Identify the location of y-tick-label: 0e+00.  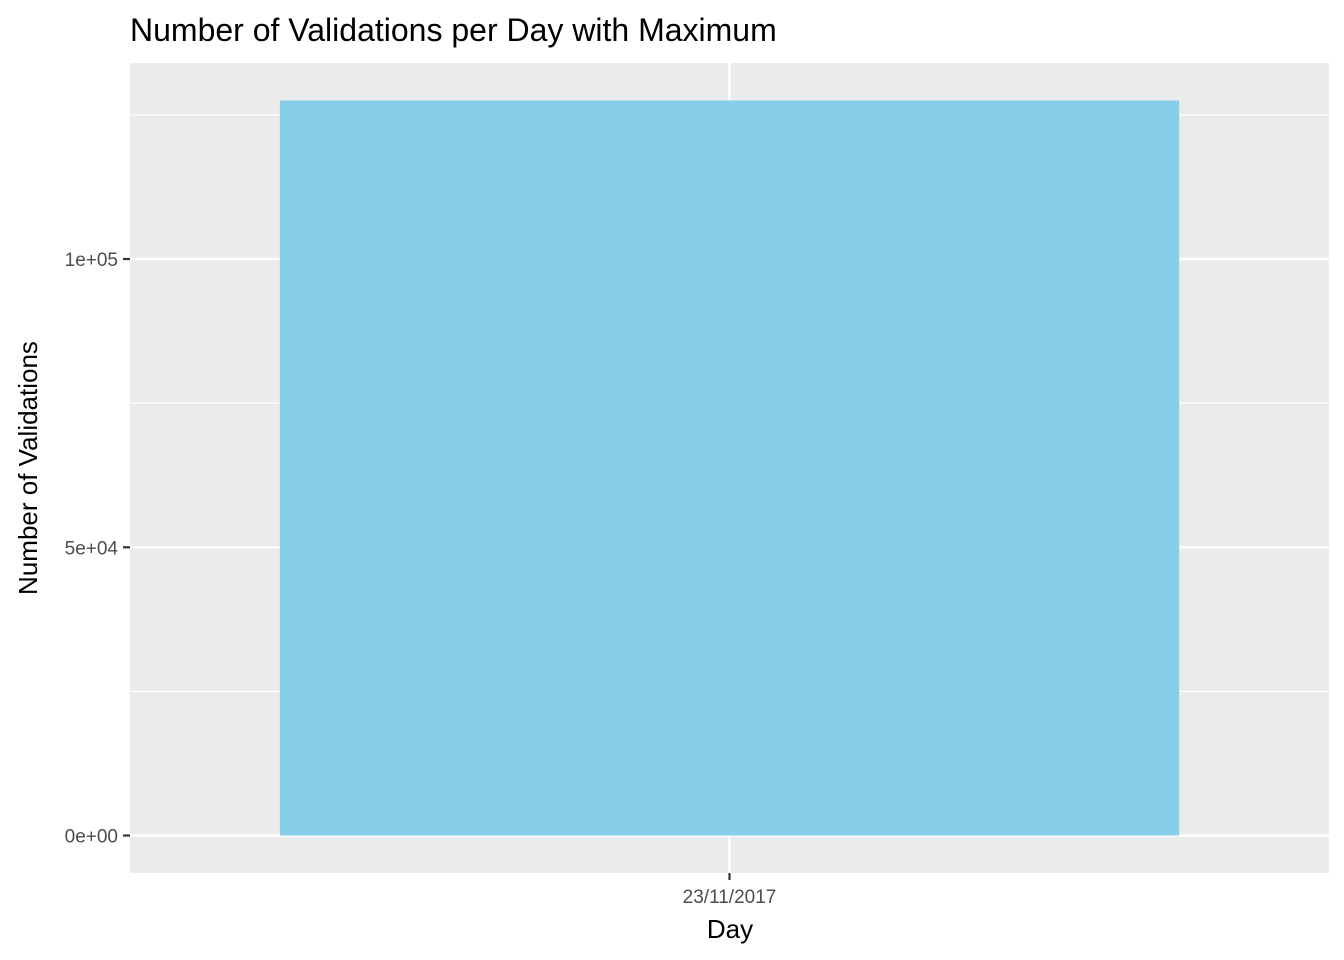
(91, 837).